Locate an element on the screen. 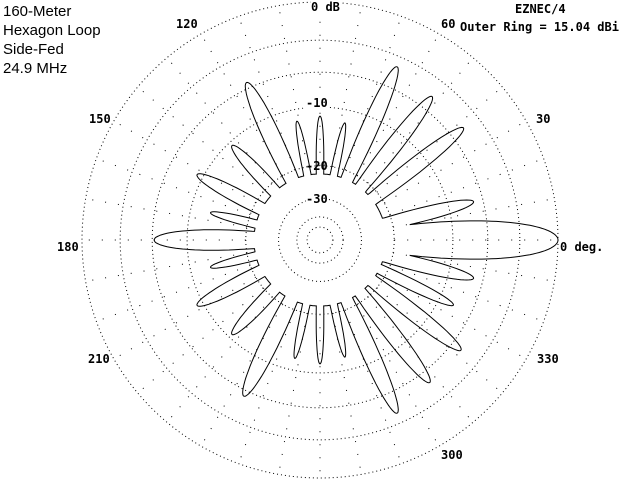 Image resolution: width=640 pixels, height=480 pixels. title-line-1: 160-Meter is located at coordinates (37, 11).